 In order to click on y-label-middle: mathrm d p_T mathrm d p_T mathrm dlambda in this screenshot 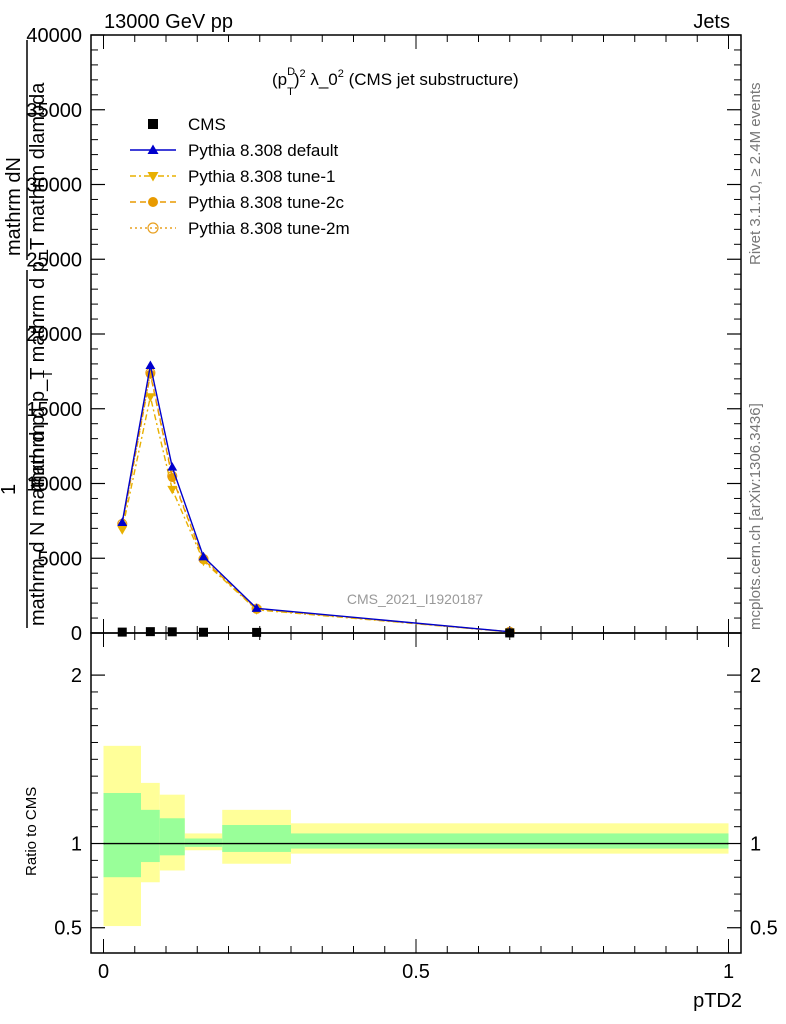, I will do `click(38, 287)`.